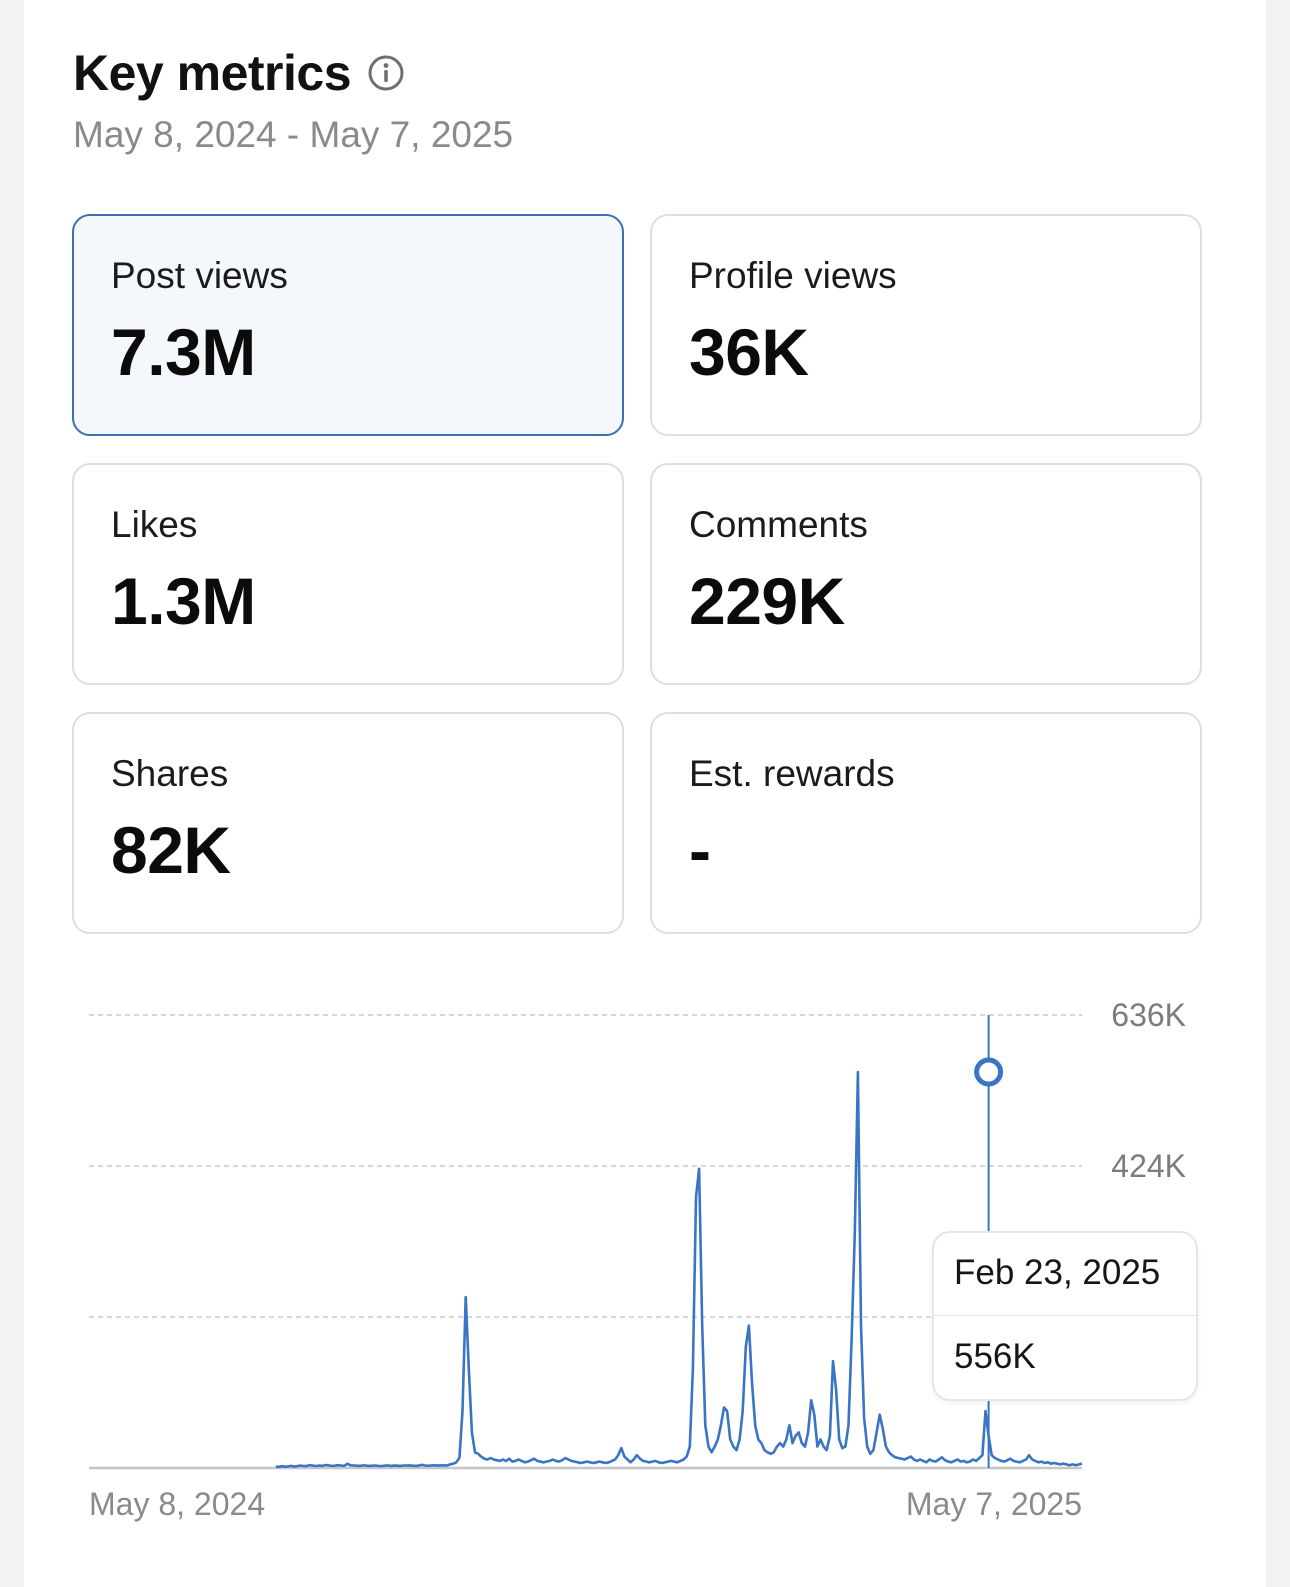  Describe the element at coordinates (212, 73) in the screenshot. I see `page-title: Key metrics` at that location.